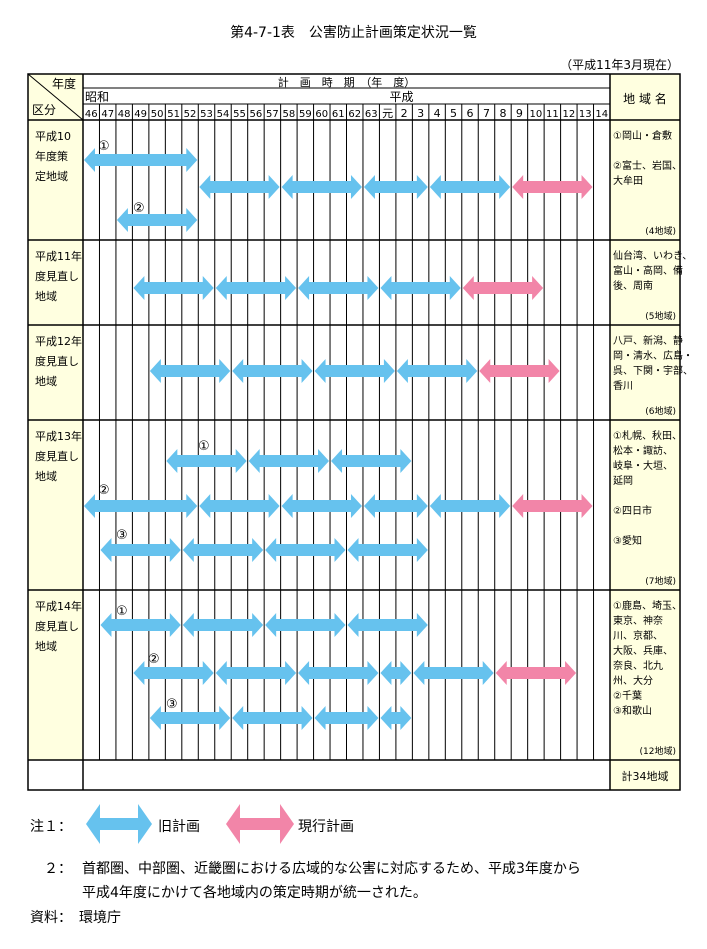  I want to click on region-name: 東京、神奈, so click(638, 620).